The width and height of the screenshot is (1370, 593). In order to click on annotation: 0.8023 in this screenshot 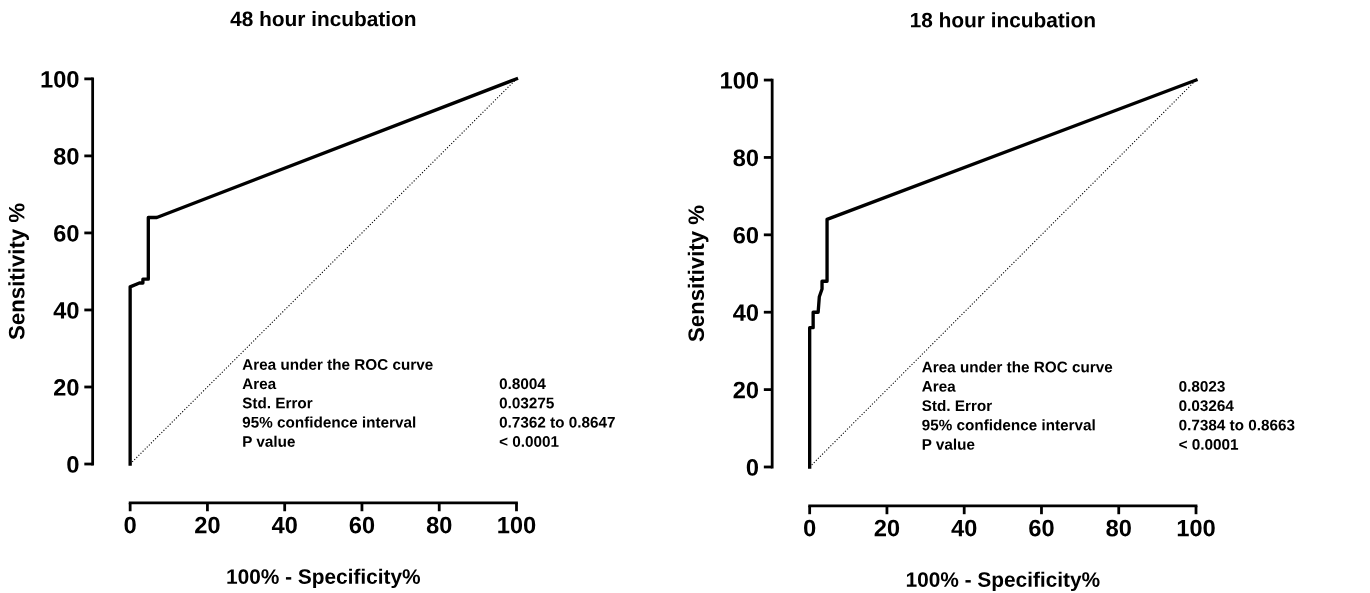, I will do `click(1202, 386)`.